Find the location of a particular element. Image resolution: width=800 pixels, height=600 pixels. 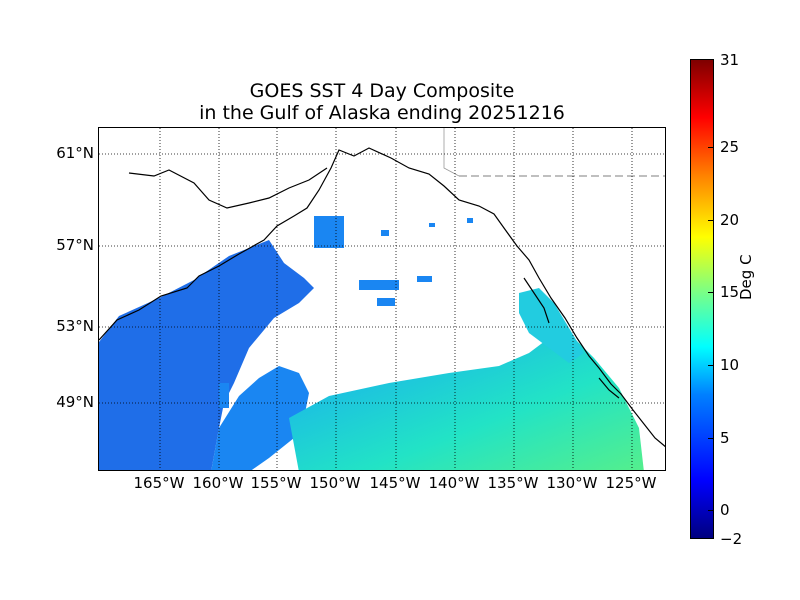

colorbar-tick-20: 20 is located at coordinates (730, 220).